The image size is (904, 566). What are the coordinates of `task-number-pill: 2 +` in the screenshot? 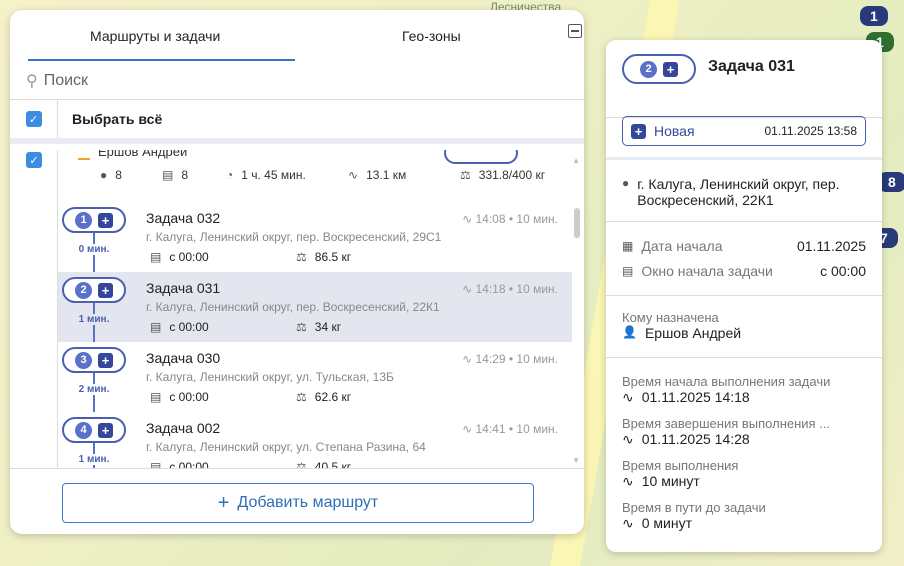 It's located at (94, 290).